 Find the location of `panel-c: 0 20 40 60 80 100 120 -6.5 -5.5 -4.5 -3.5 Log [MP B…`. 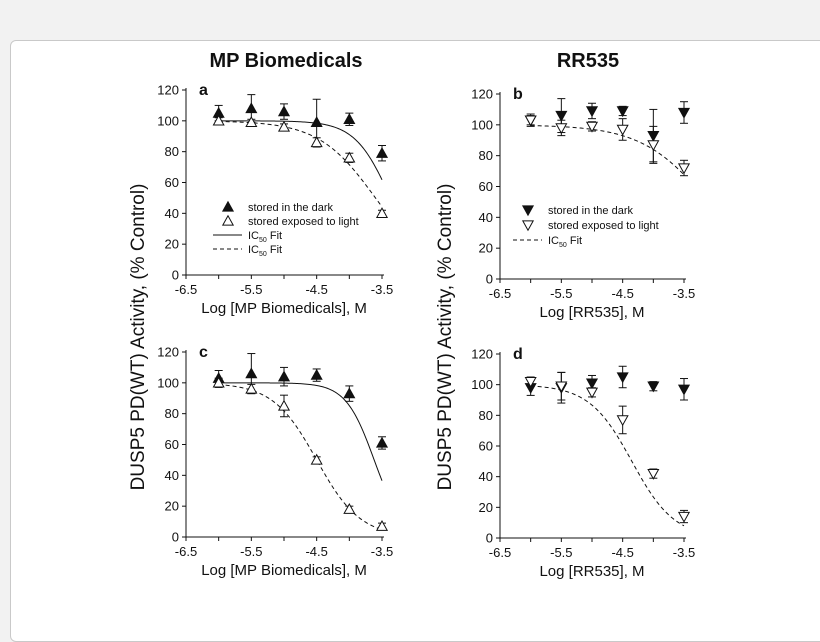

panel-c: 0 20 40 60 80 100 120 -6.5 -5.5 -4.5 -3.5 Log [MP B… is located at coordinates (275, 461).